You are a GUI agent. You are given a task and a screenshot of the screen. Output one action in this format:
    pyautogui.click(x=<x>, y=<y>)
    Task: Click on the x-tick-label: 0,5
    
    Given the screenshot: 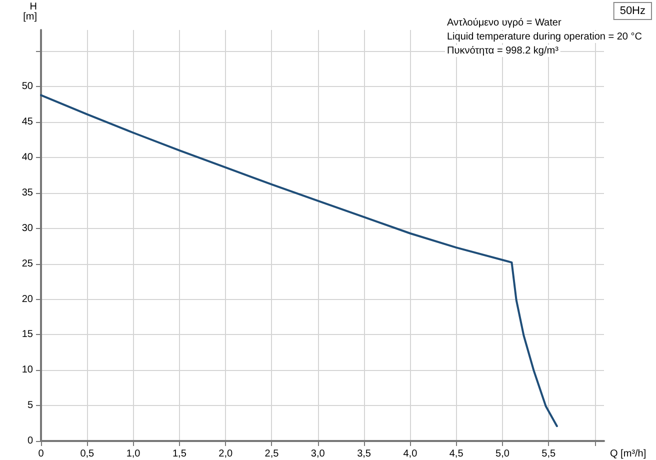 What is the action you would take?
    pyautogui.click(x=87, y=454)
    